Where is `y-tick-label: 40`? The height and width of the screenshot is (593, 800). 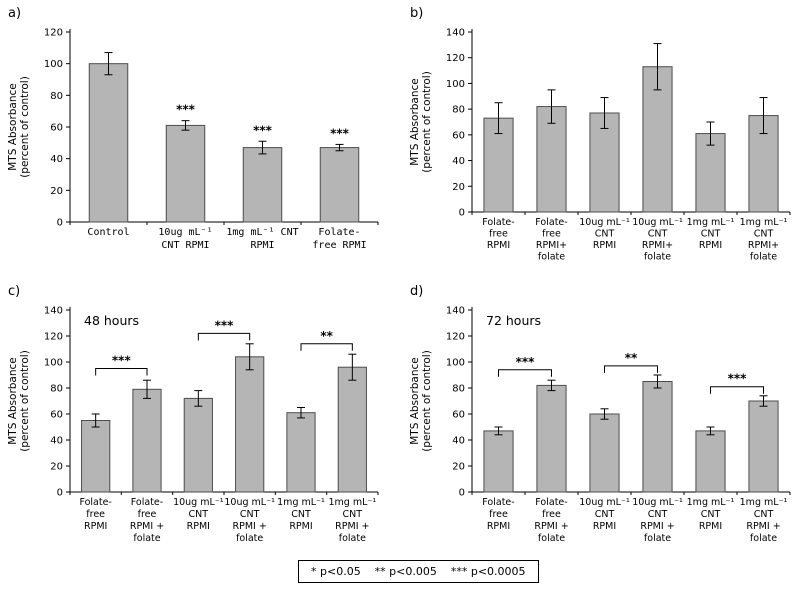
y-tick-label: 40 is located at coordinates (458, 161).